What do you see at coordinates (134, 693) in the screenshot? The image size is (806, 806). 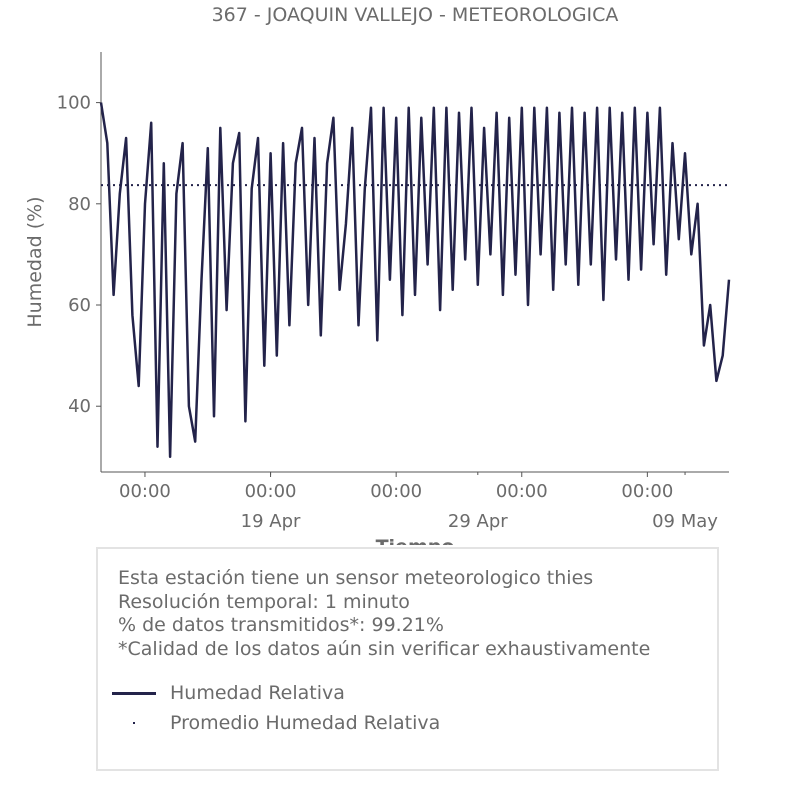 I see `legend-line-swatch` at bounding box center [134, 693].